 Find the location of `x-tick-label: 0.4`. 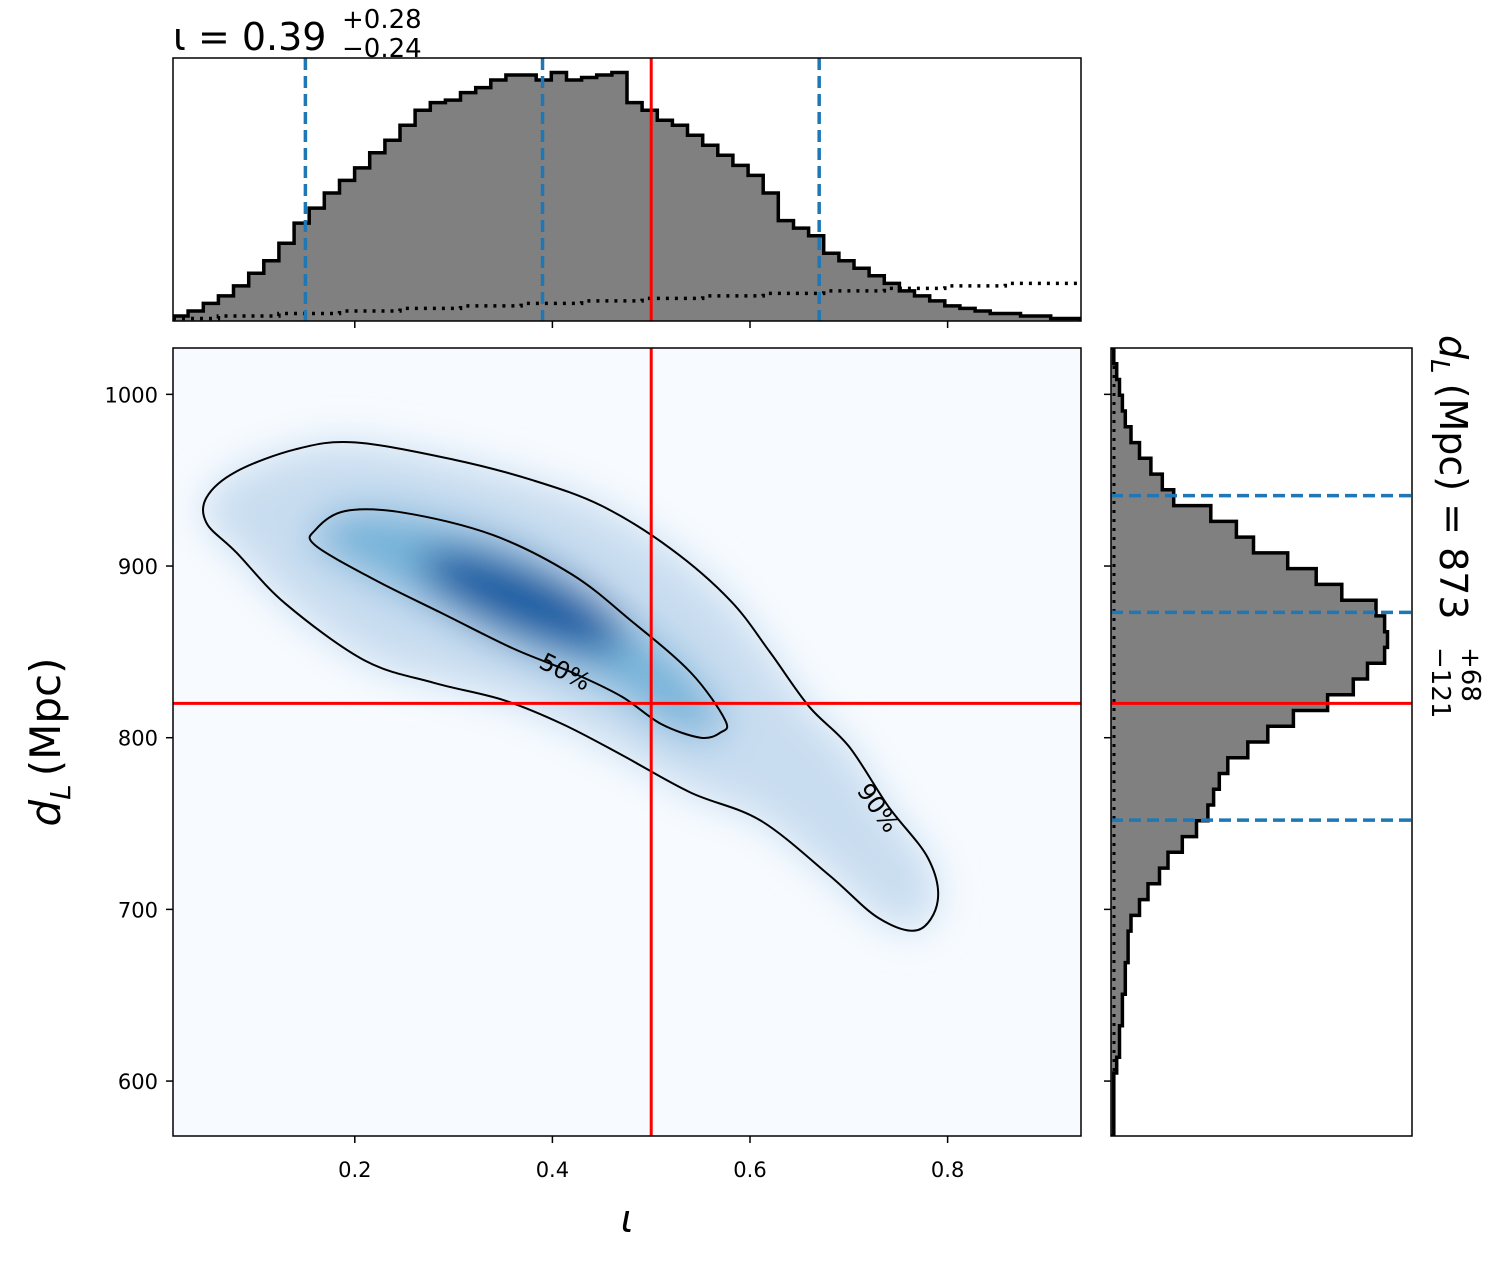

x-tick-label: 0.4 is located at coordinates (552, 1170).